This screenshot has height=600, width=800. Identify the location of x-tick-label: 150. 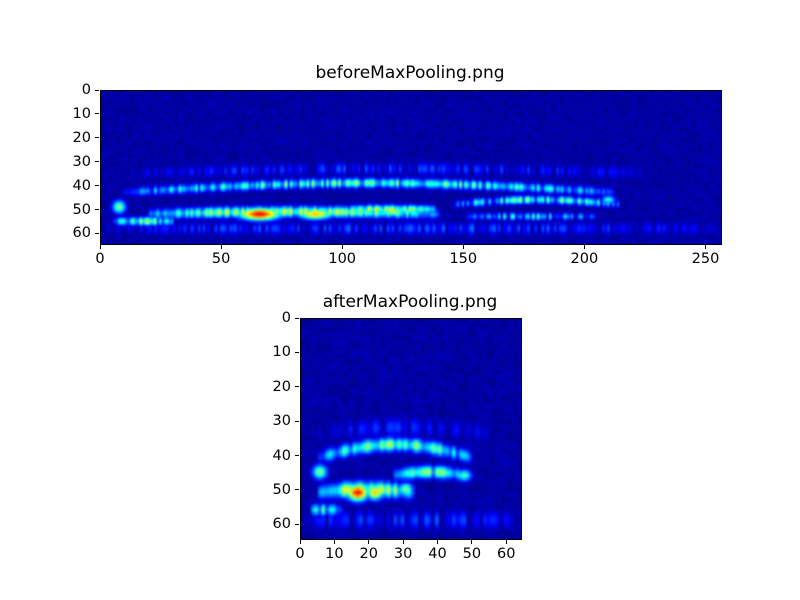
(463, 259).